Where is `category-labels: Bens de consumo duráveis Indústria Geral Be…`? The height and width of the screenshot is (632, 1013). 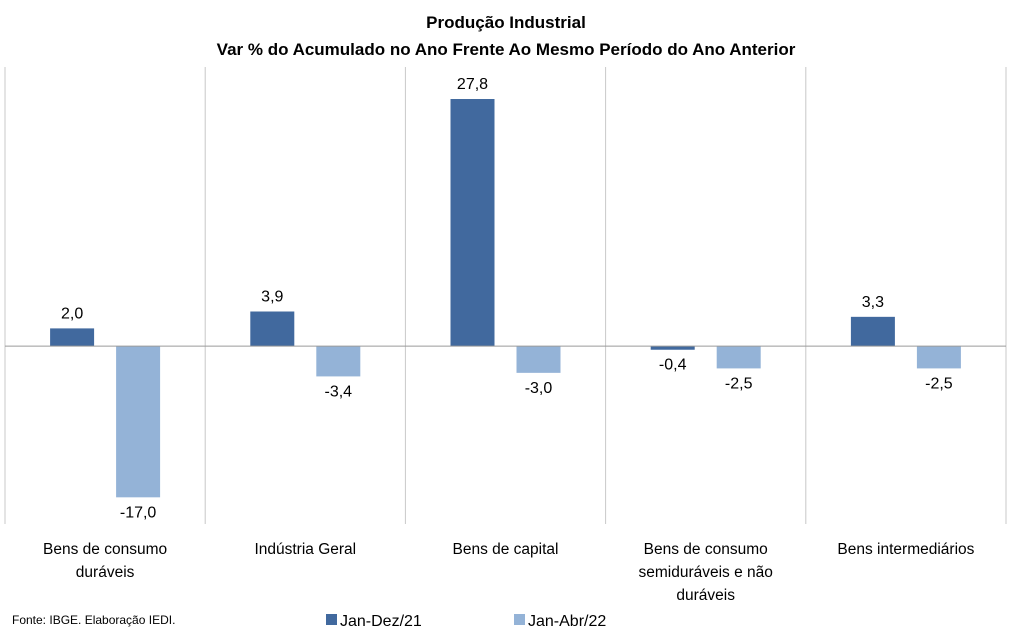 category-labels: Bens de consumo duráveis Indústria Geral Be… is located at coordinates (509, 572).